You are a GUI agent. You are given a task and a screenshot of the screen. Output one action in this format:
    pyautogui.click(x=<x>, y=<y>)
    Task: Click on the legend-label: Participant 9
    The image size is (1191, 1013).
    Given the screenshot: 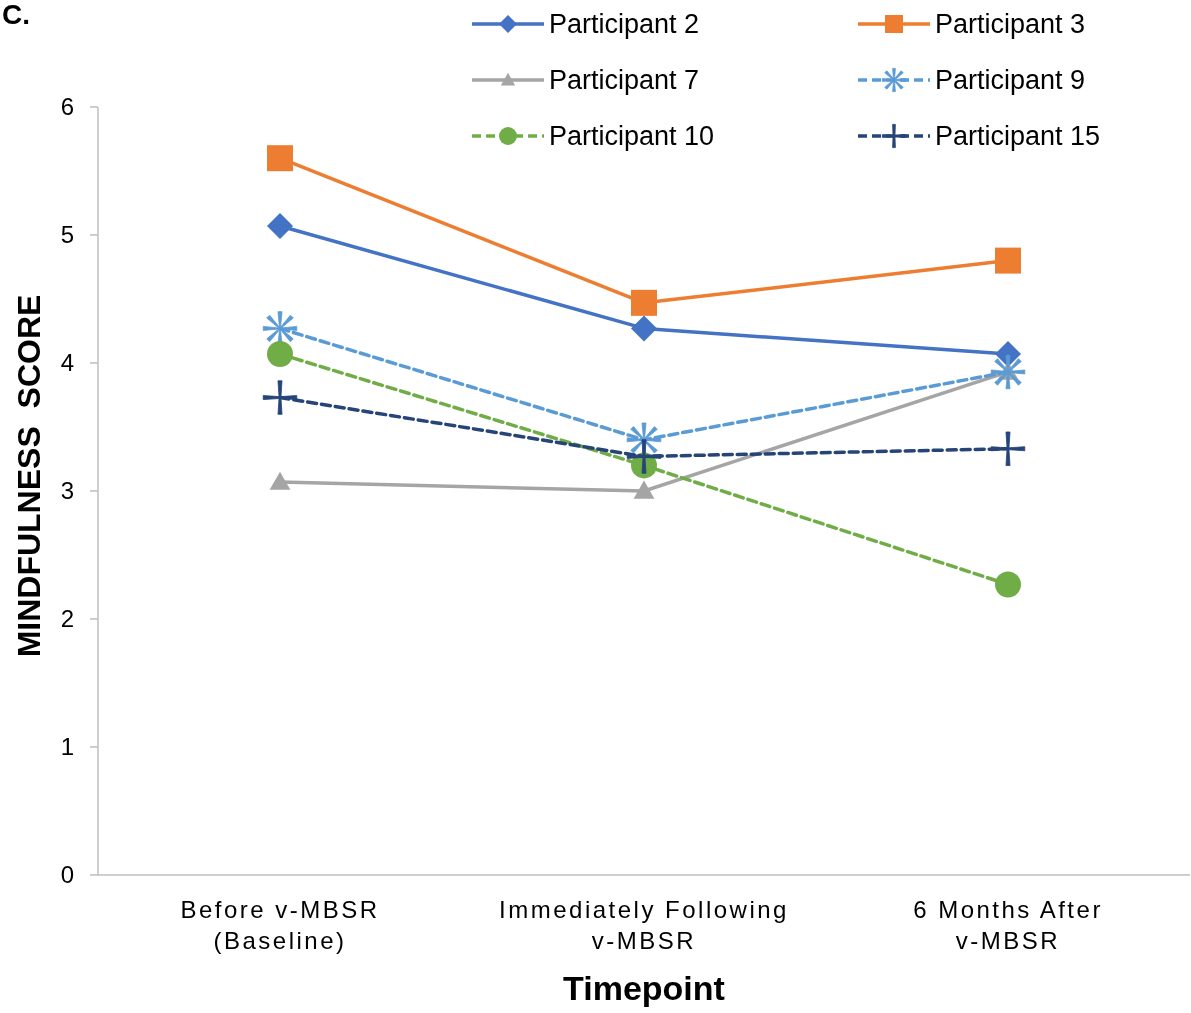 What is the action you would take?
    pyautogui.click(x=1010, y=80)
    